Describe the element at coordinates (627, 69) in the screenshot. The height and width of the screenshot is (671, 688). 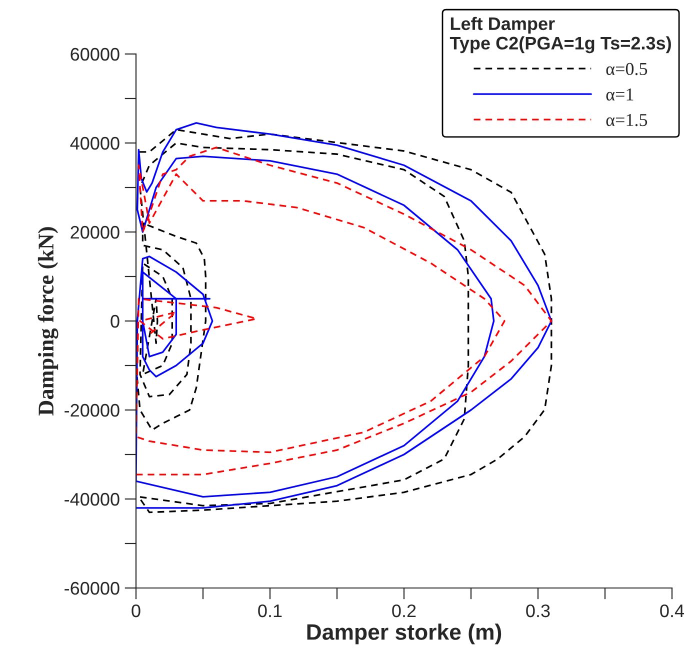
I see `text: α=0.5` at that location.